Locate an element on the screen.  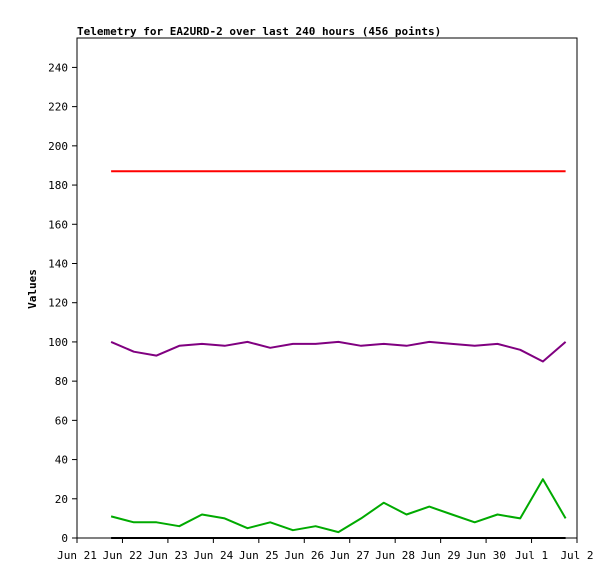
y-tick-label: 20 is located at coordinates (61, 499).